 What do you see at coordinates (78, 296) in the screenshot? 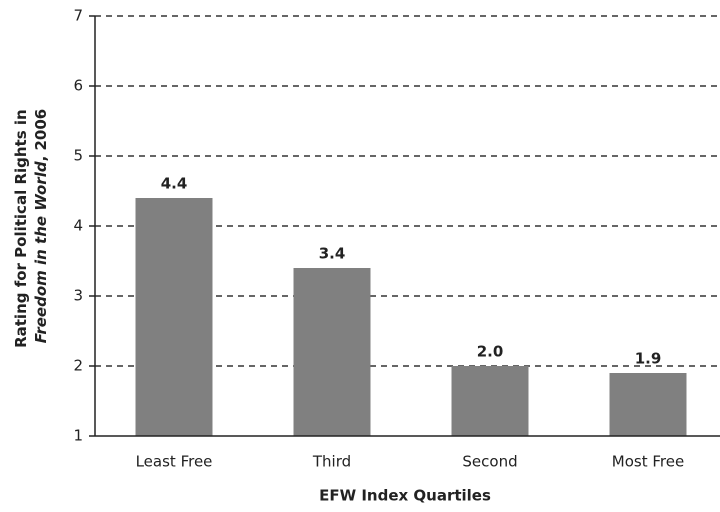
I see `y-tick-label: 3` at bounding box center [78, 296].